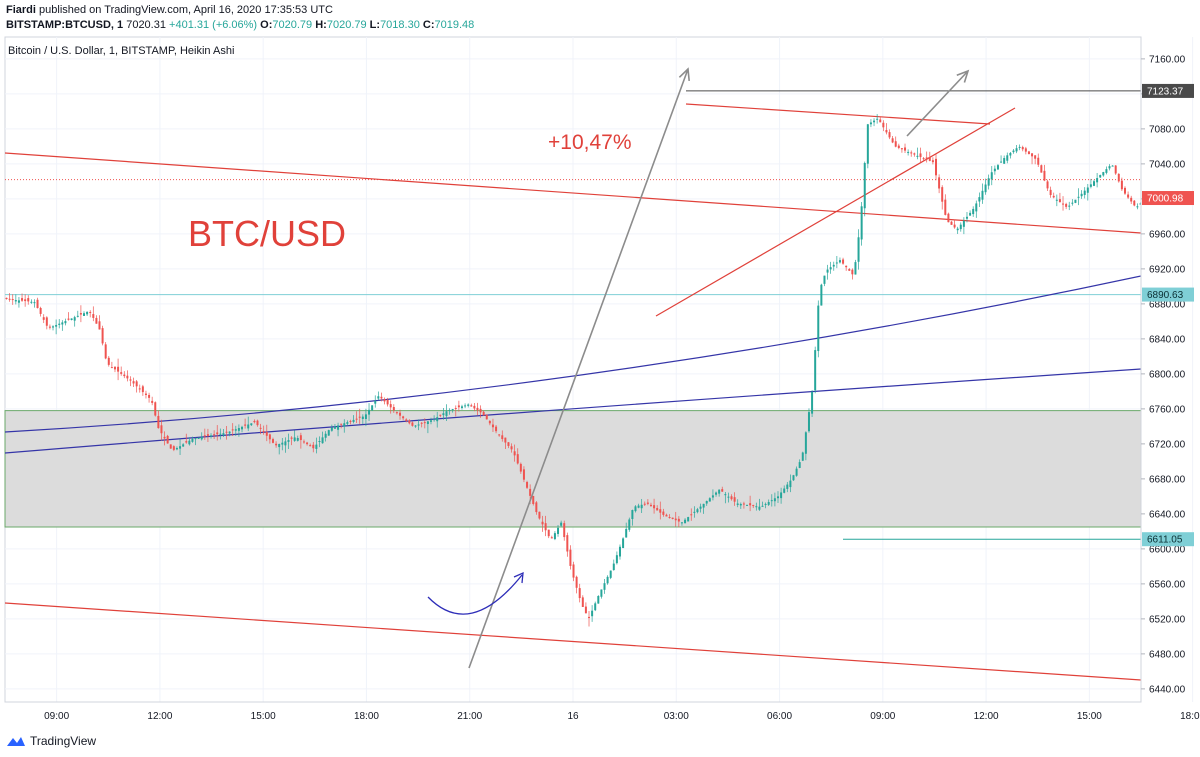 Image resolution: width=1200 pixels, height=757 pixels. Describe the element at coordinates (428, 25) in the screenshot. I see `close-label: C:` at that location.